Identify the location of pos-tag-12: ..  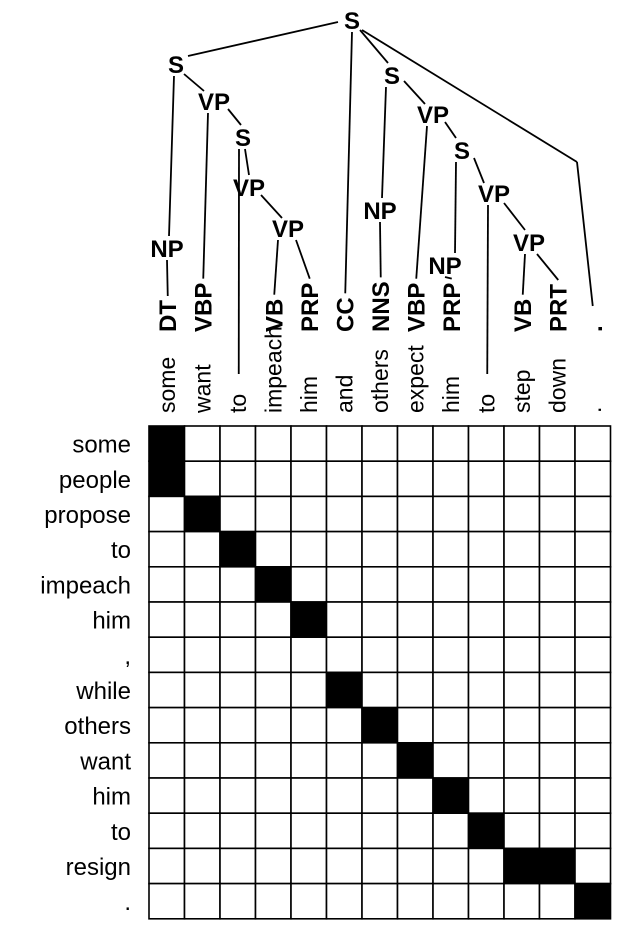
(594, 328).